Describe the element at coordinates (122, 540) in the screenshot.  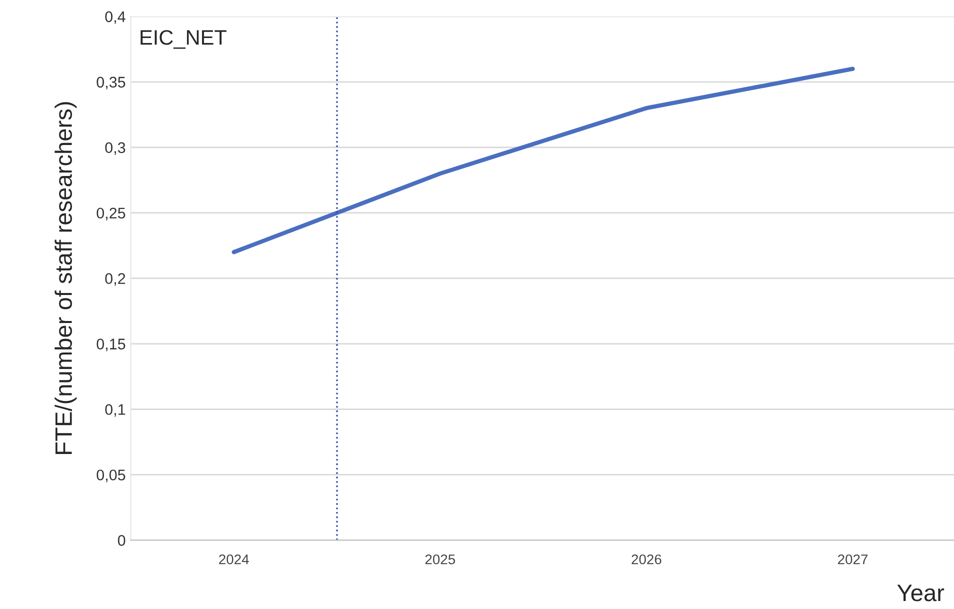
I see `y-tick-label: 0` at that location.